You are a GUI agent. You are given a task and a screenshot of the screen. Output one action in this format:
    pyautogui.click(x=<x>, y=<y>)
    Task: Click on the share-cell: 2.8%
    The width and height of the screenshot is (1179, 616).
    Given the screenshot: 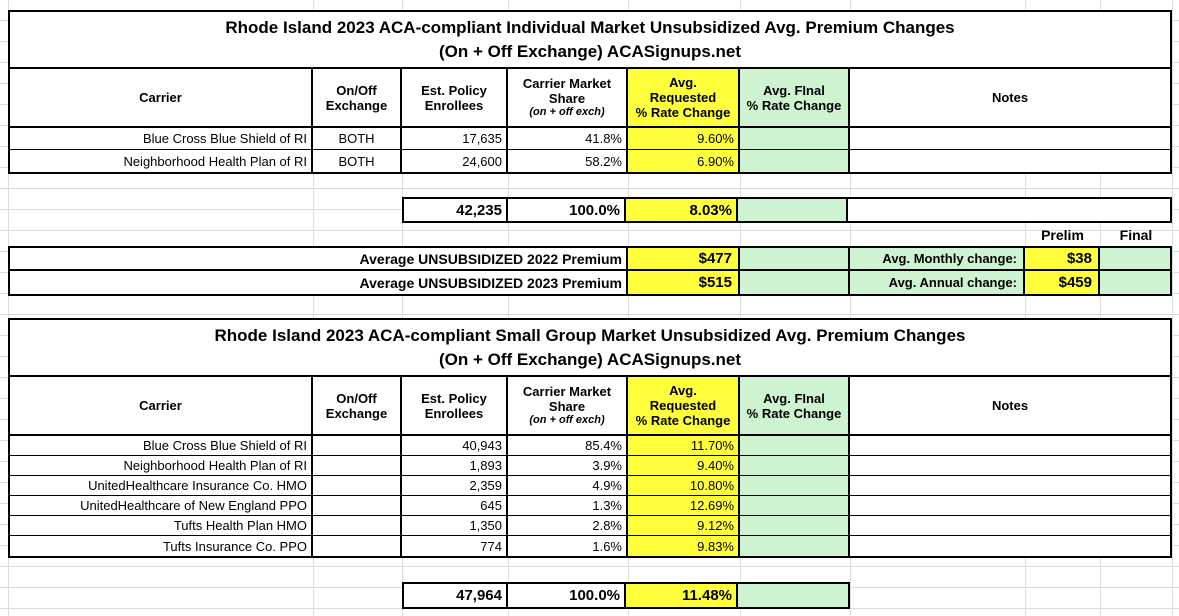 What is the action you would take?
    pyautogui.click(x=568, y=525)
    